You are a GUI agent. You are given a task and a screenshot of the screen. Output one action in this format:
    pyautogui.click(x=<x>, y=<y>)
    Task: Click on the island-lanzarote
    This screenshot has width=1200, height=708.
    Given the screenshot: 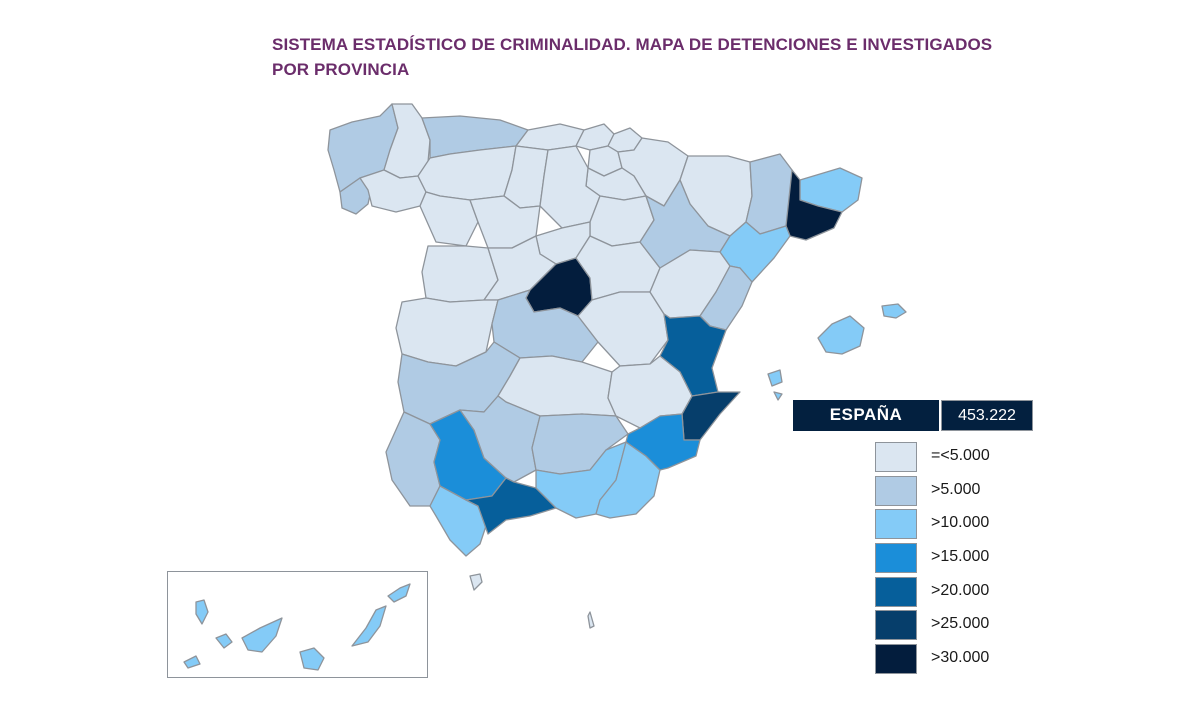 What is the action you would take?
    pyautogui.click(x=399, y=593)
    